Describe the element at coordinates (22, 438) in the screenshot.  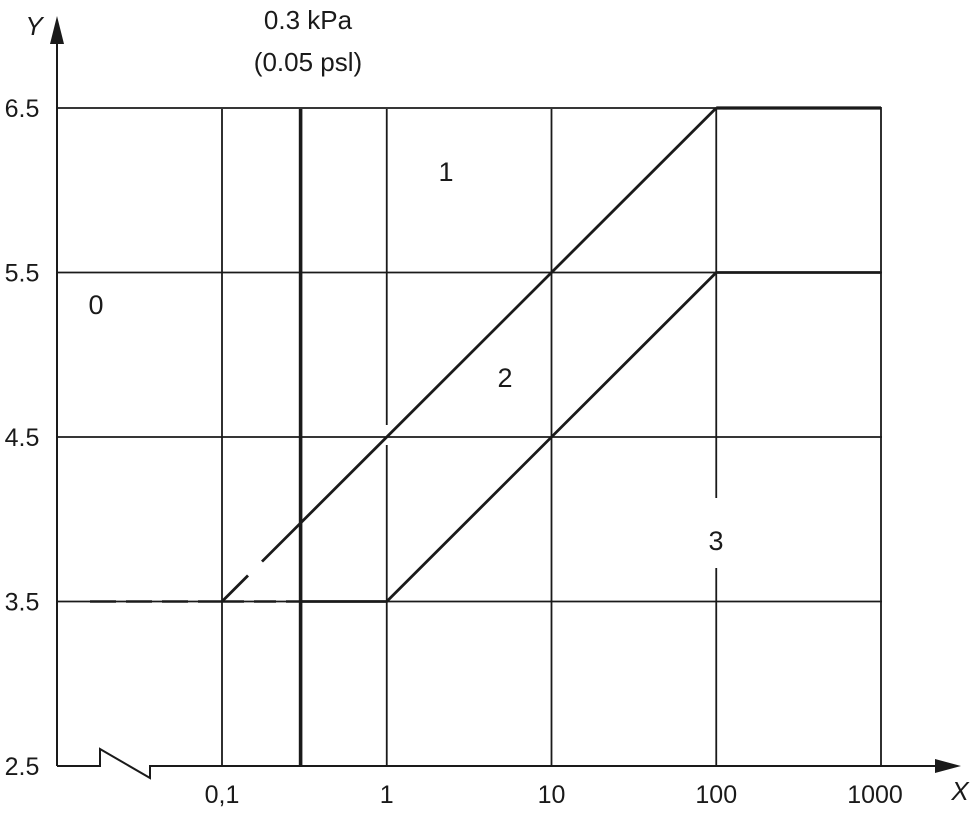
I see `y-tick-label: 4.5` at that location.